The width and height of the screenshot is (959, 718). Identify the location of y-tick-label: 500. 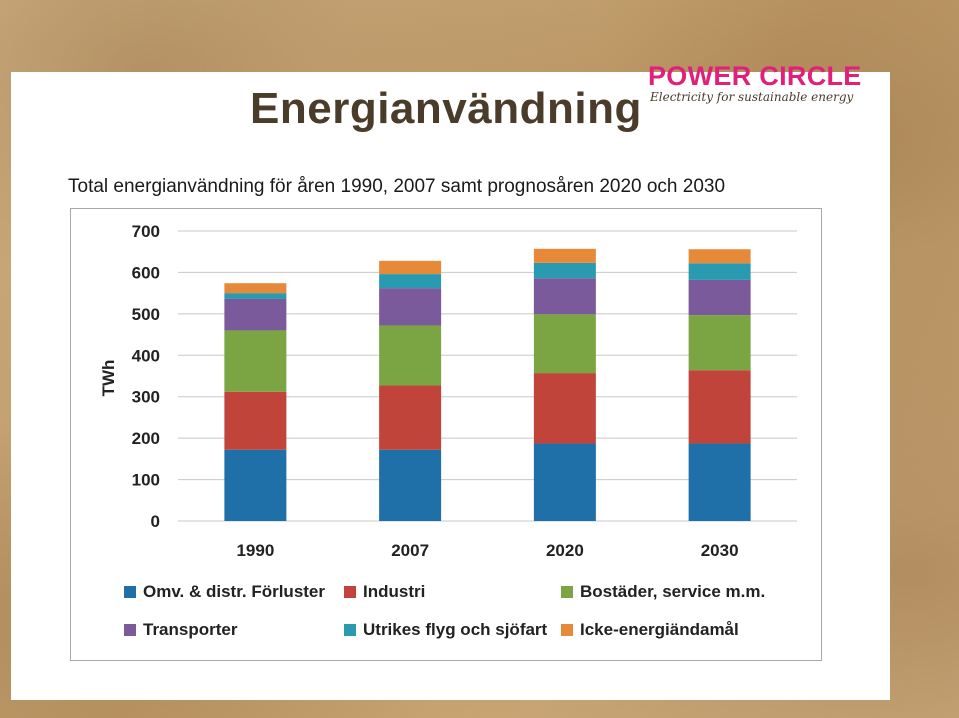
(146, 314).